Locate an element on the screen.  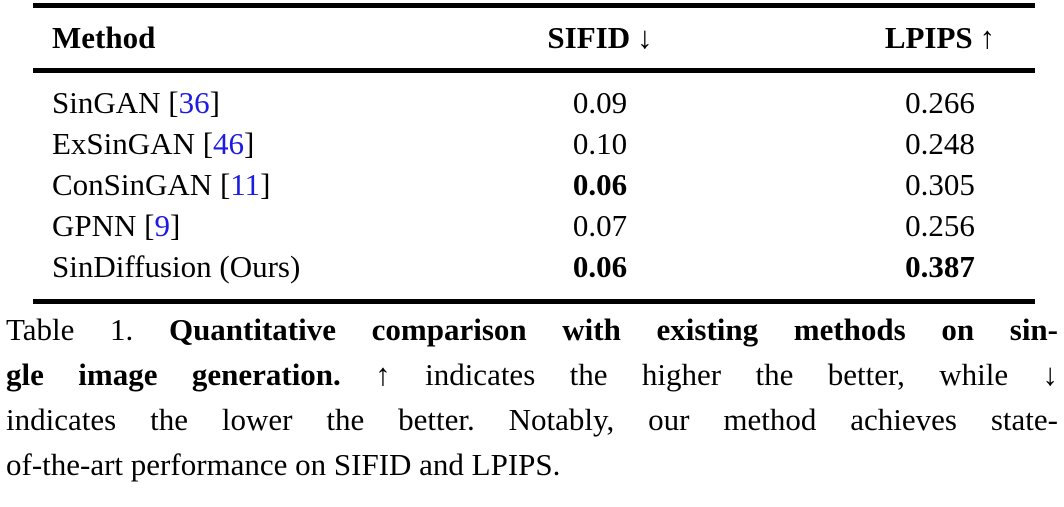
lpips-cell: 0.256 is located at coordinates (940, 226).